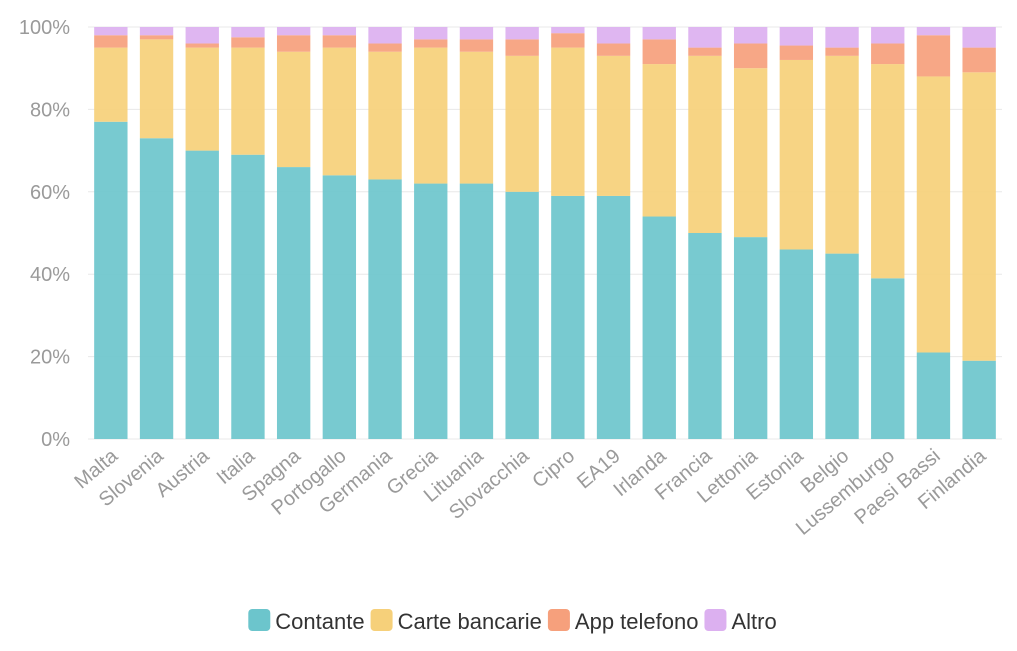 The image size is (1017, 651). Describe the element at coordinates (50, 358) in the screenshot. I see `y-tick-label: 20%` at that location.